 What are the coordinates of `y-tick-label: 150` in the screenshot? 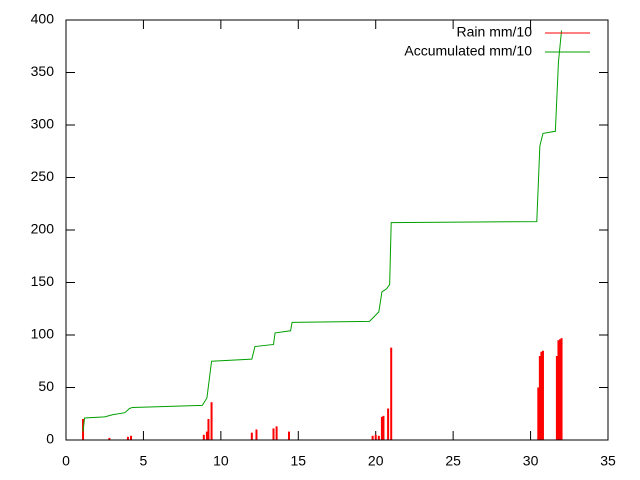 It's located at (43, 281).